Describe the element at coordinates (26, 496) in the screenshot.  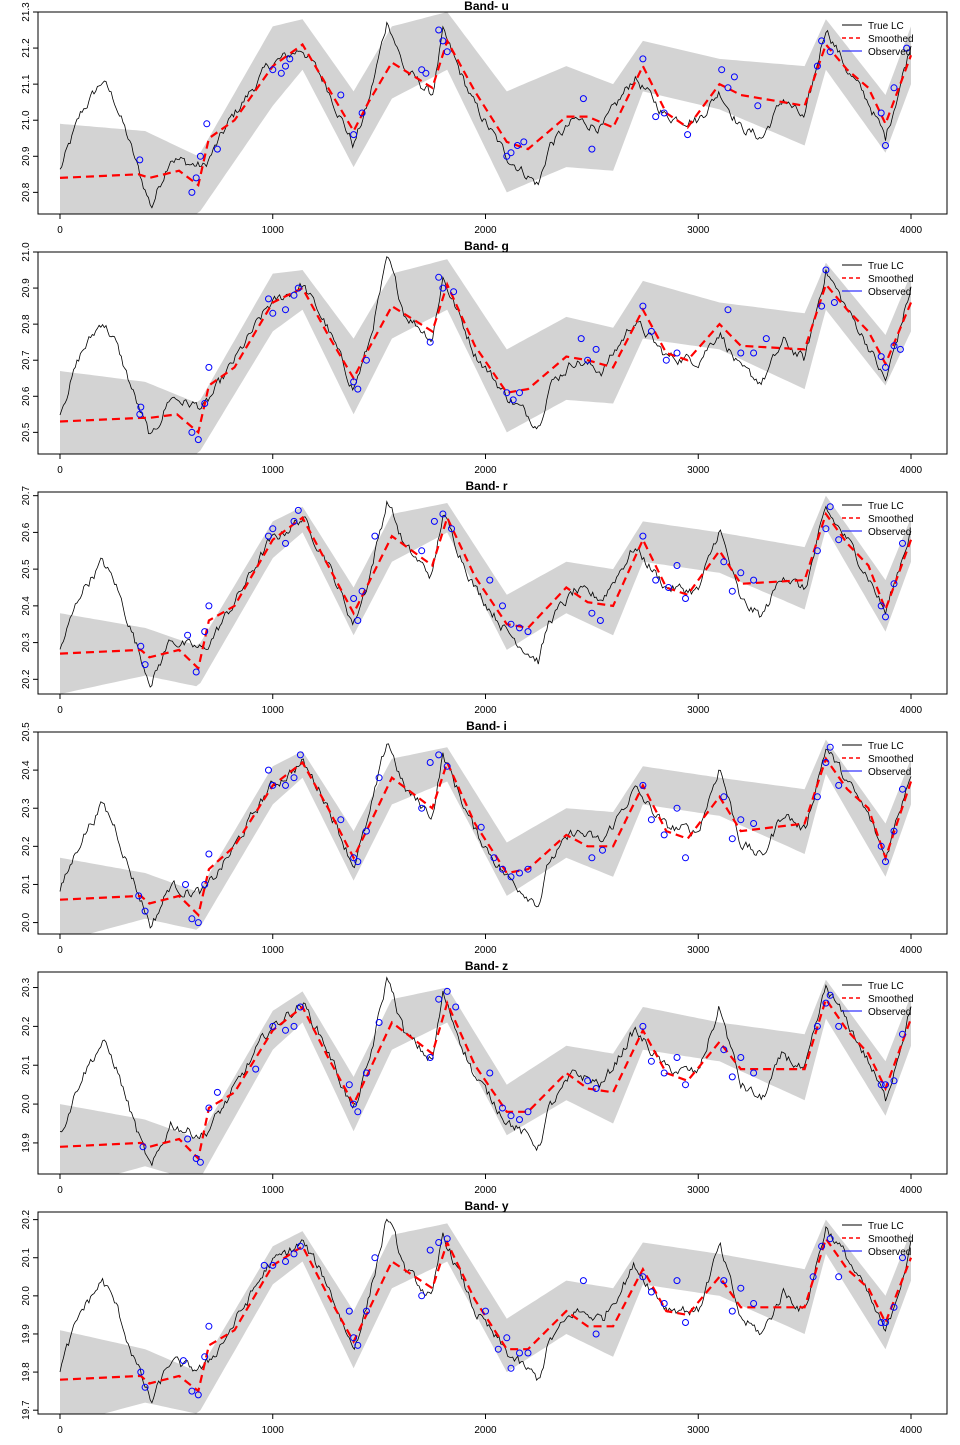
I see `y-tick-label: 20.7` at that location.